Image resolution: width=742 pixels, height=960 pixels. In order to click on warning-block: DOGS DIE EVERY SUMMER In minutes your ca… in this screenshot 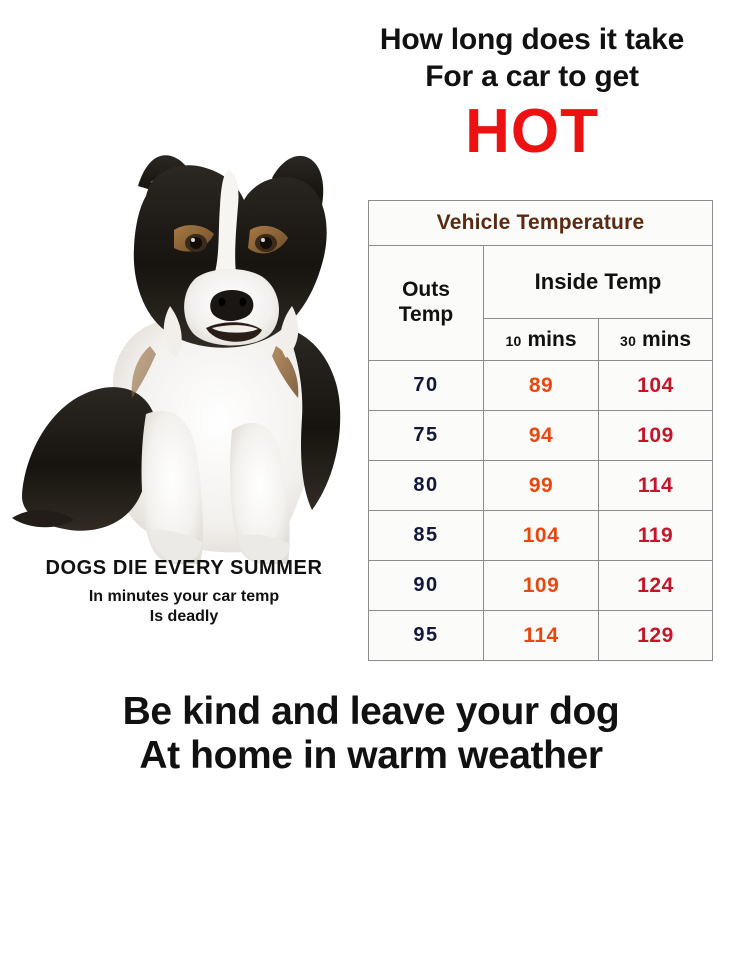, I will do `click(184, 591)`.